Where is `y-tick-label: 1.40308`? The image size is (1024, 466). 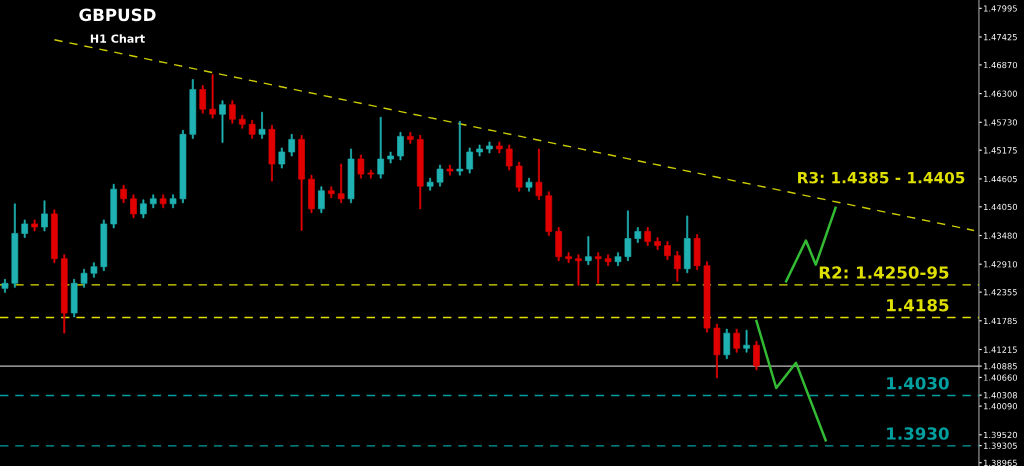 y-tick-label: 1.40308 is located at coordinates (1000, 395).